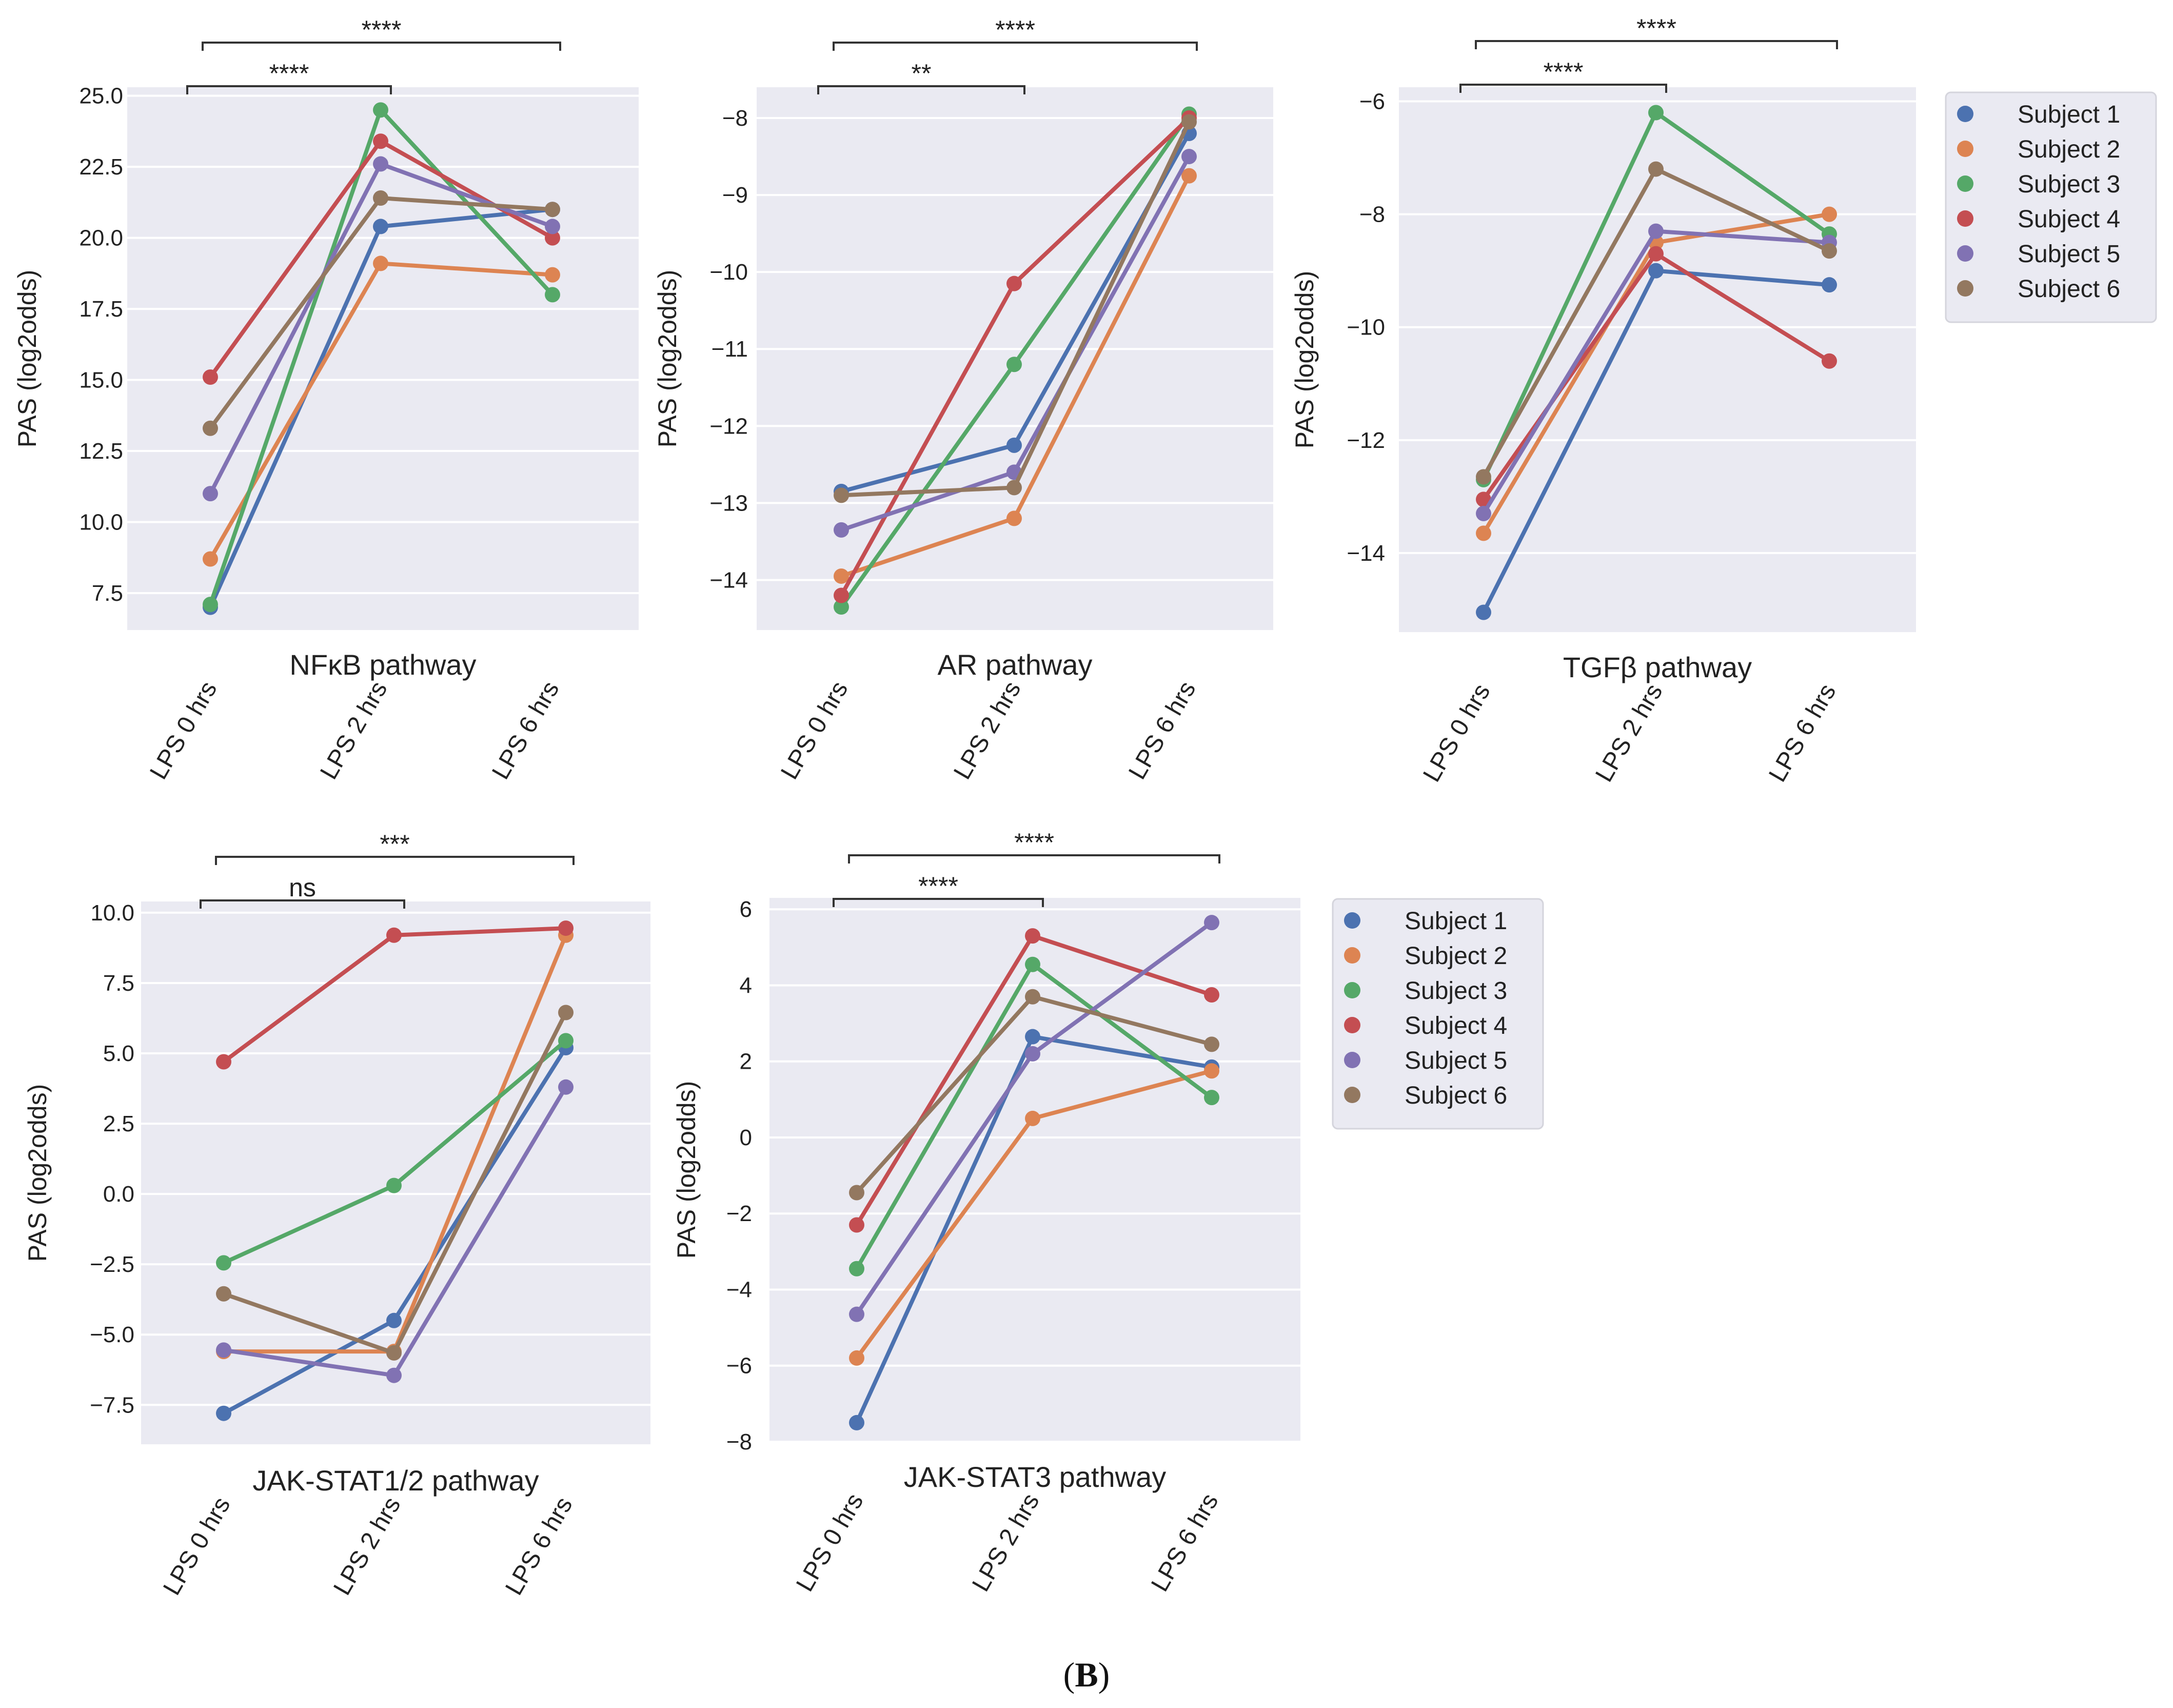  What do you see at coordinates (101, 96) in the screenshot?
I see `y-tick-label: 25.0` at bounding box center [101, 96].